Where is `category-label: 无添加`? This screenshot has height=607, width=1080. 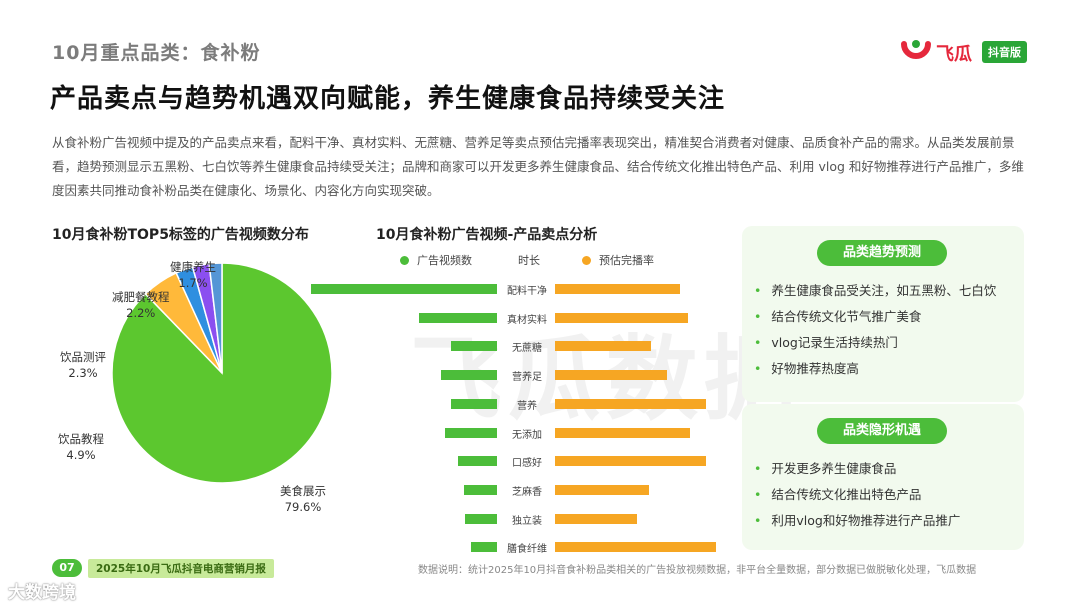 category-label: 无添加 is located at coordinates (527, 435).